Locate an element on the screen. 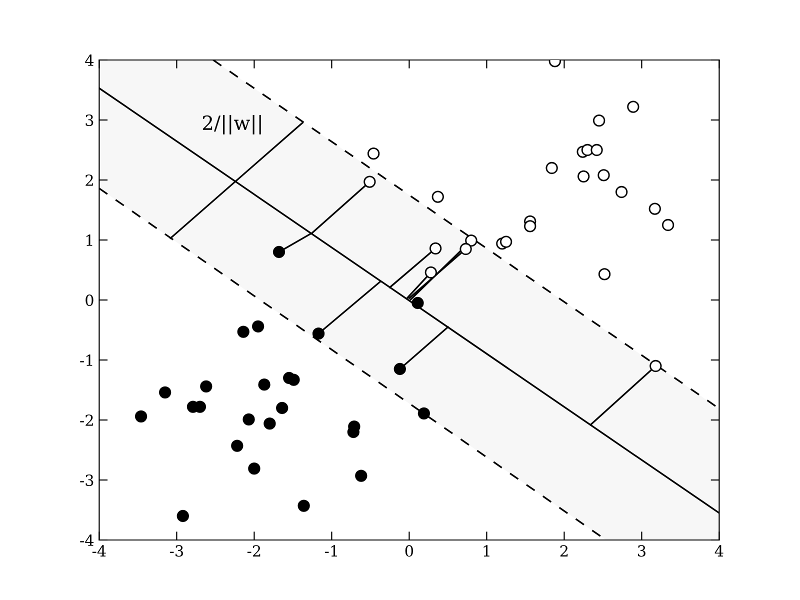  y-tick-label: 0 is located at coordinates (90, 300).